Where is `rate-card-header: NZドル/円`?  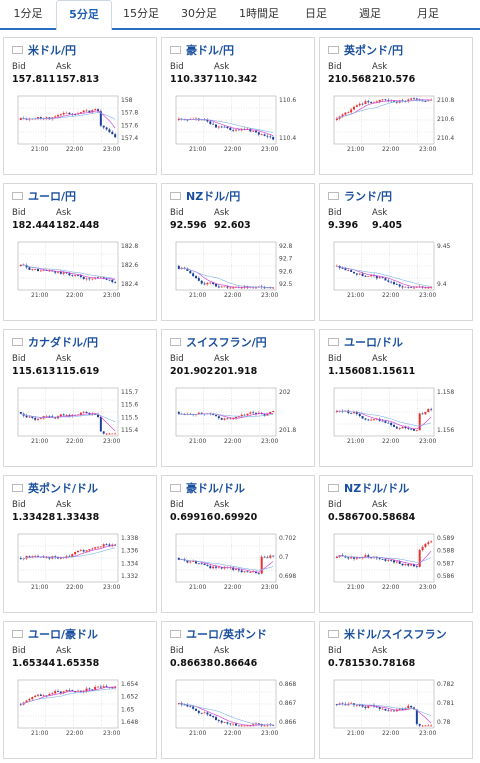 rate-card-header: NZドル/円 is located at coordinates (205, 196).